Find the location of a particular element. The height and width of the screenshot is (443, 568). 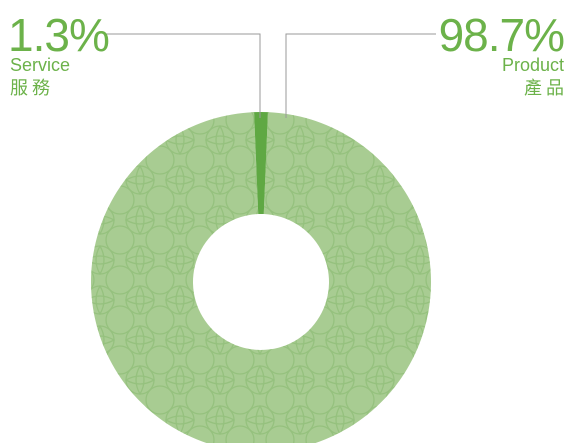

service-leader-line is located at coordinates (183, 75).